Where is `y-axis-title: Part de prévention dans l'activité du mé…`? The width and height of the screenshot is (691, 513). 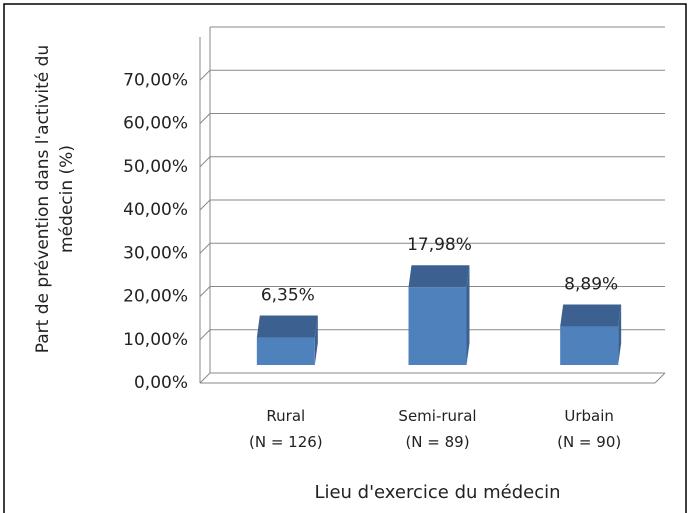
y-axis-title: Part de prévention dans l'activité du mé… is located at coordinates (55, 199).